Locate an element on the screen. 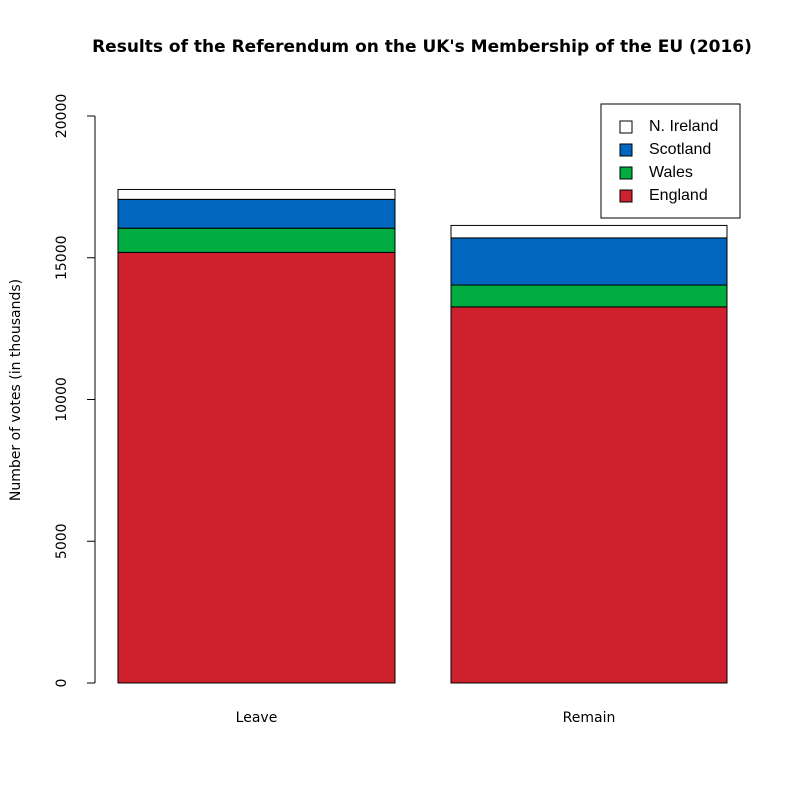  legend-label: England is located at coordinates (678, 195).